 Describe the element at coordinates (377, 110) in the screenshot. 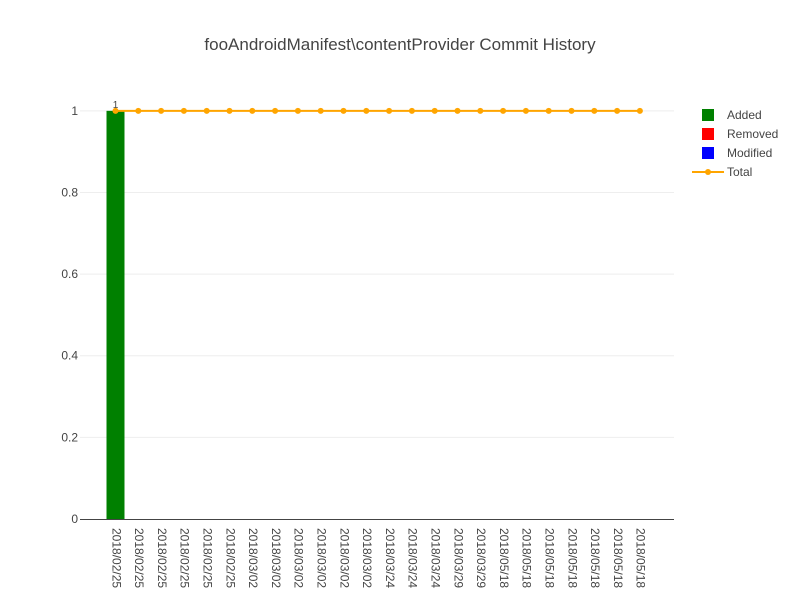

I see `total-line-layer` at that location.